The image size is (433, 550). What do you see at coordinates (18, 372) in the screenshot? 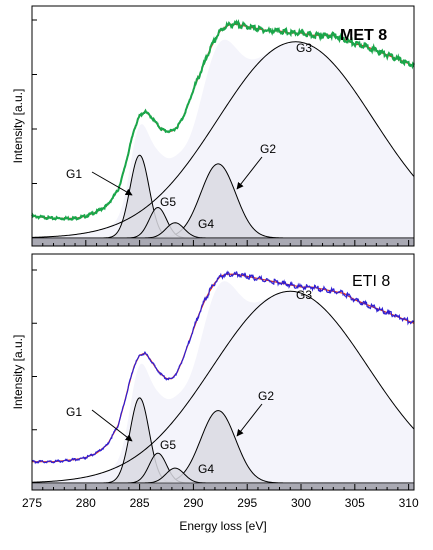
I see `y-axis-label-eti8: Intensity [a.u.]` at bounding box center [18, 372].